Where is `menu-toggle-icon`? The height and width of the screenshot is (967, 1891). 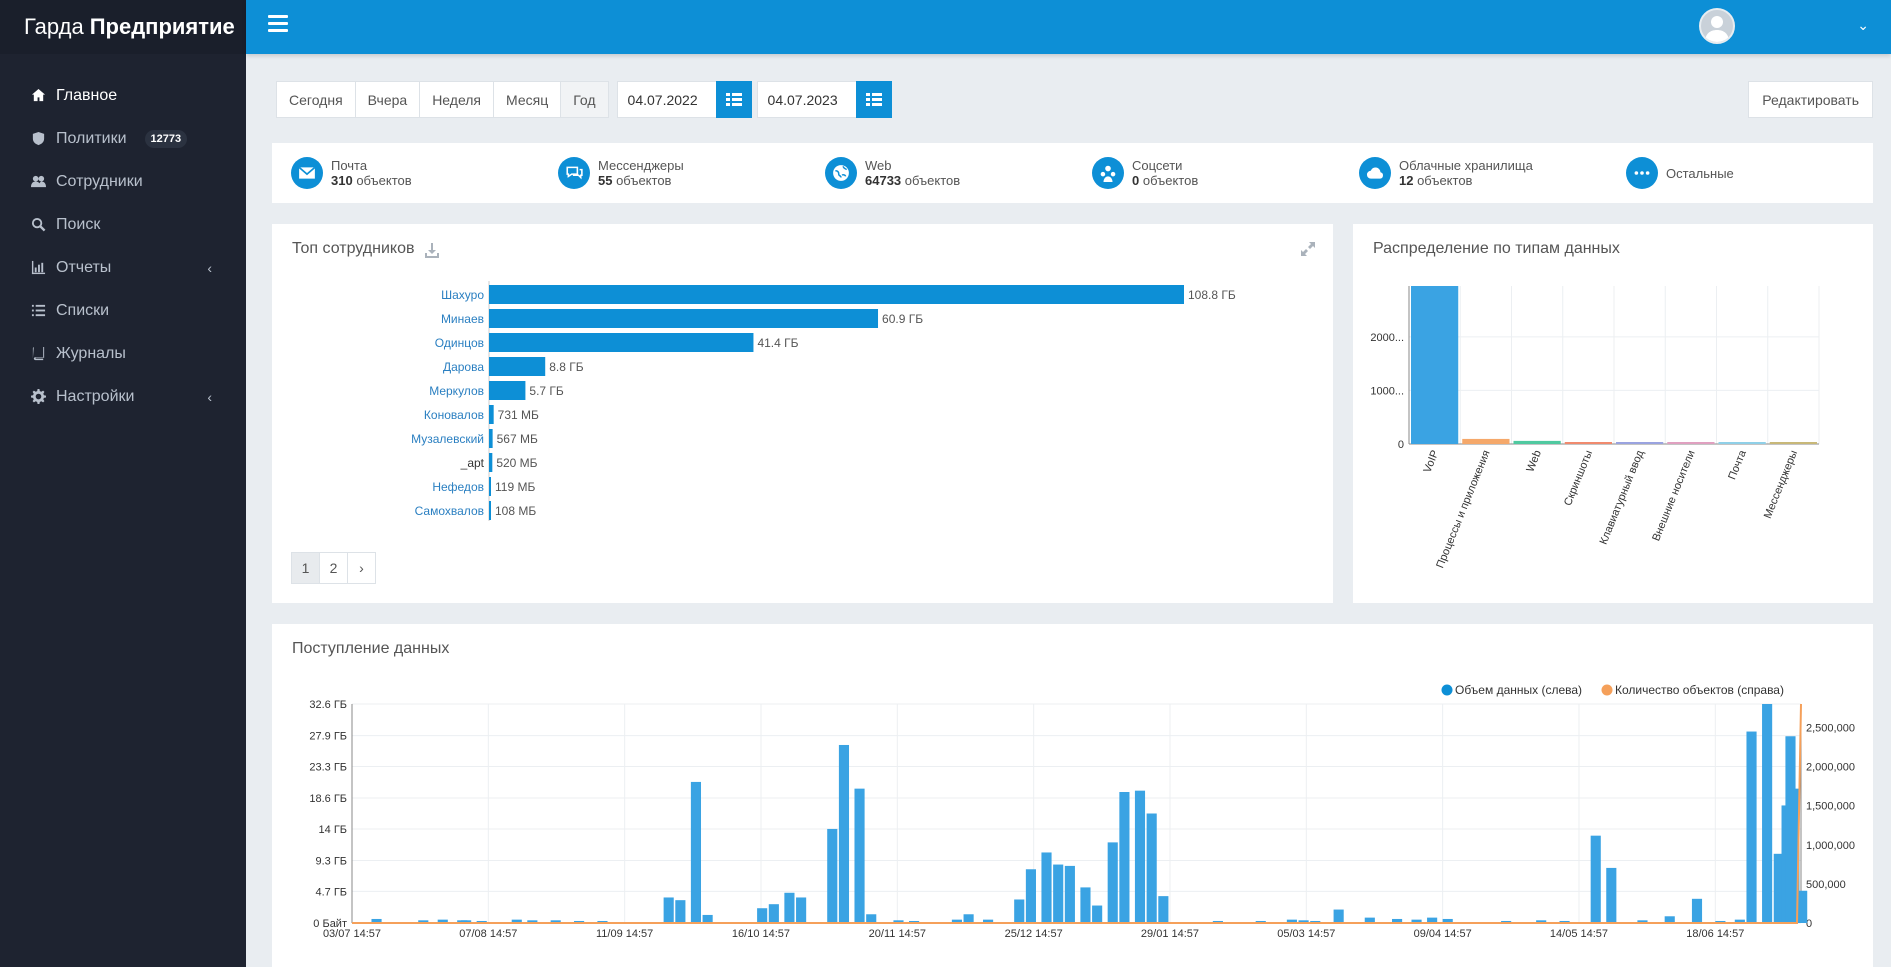 menu-toggle-icon is located at coordinates (278, 24).